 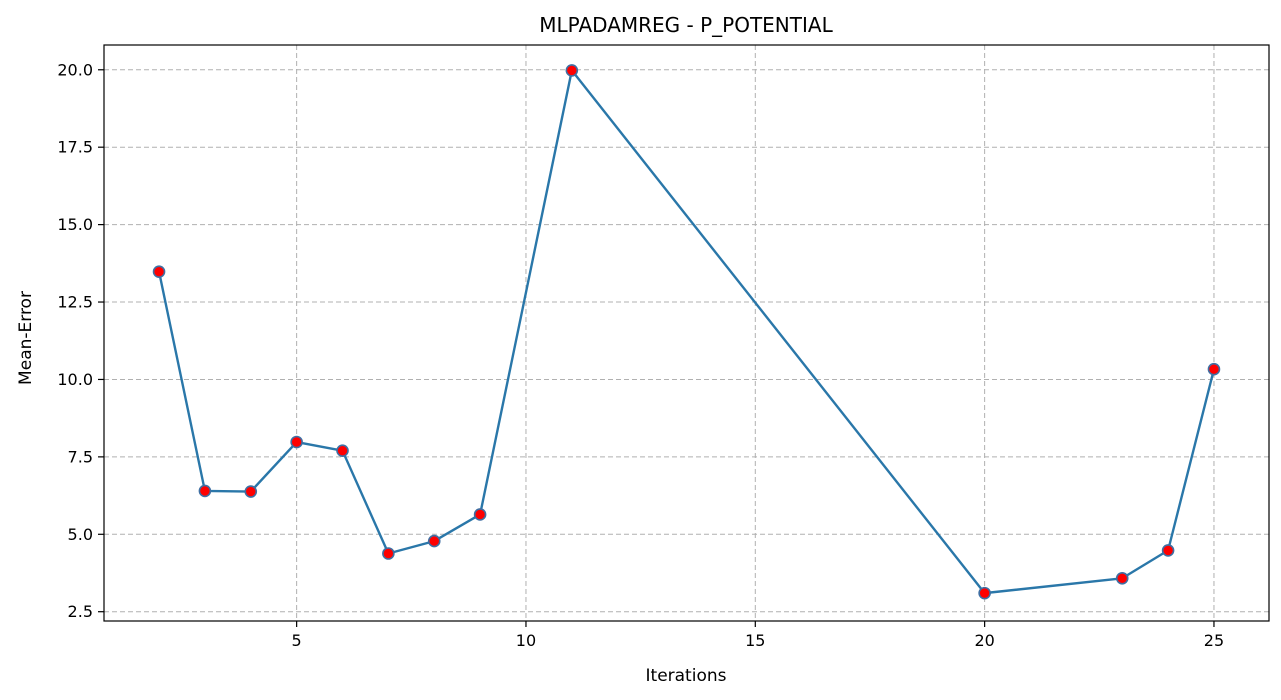 What do you see at coordinates (75, 69) in the screenshot?
I see `y-tick-label: 20.0` at bounding box center [75, 69].